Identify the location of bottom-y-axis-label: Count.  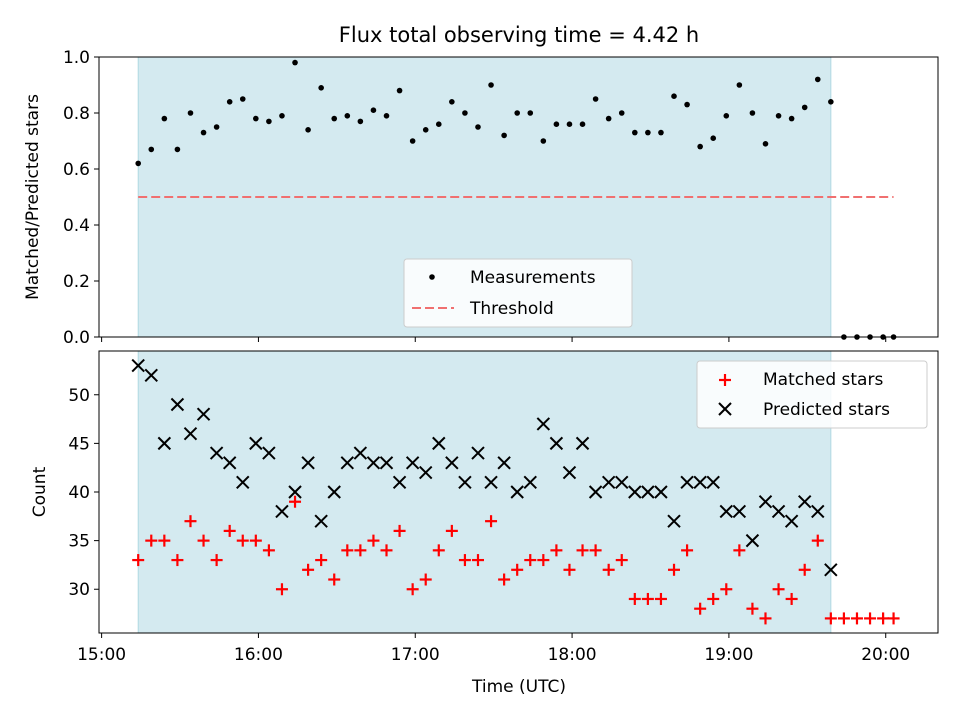
(40, 491).